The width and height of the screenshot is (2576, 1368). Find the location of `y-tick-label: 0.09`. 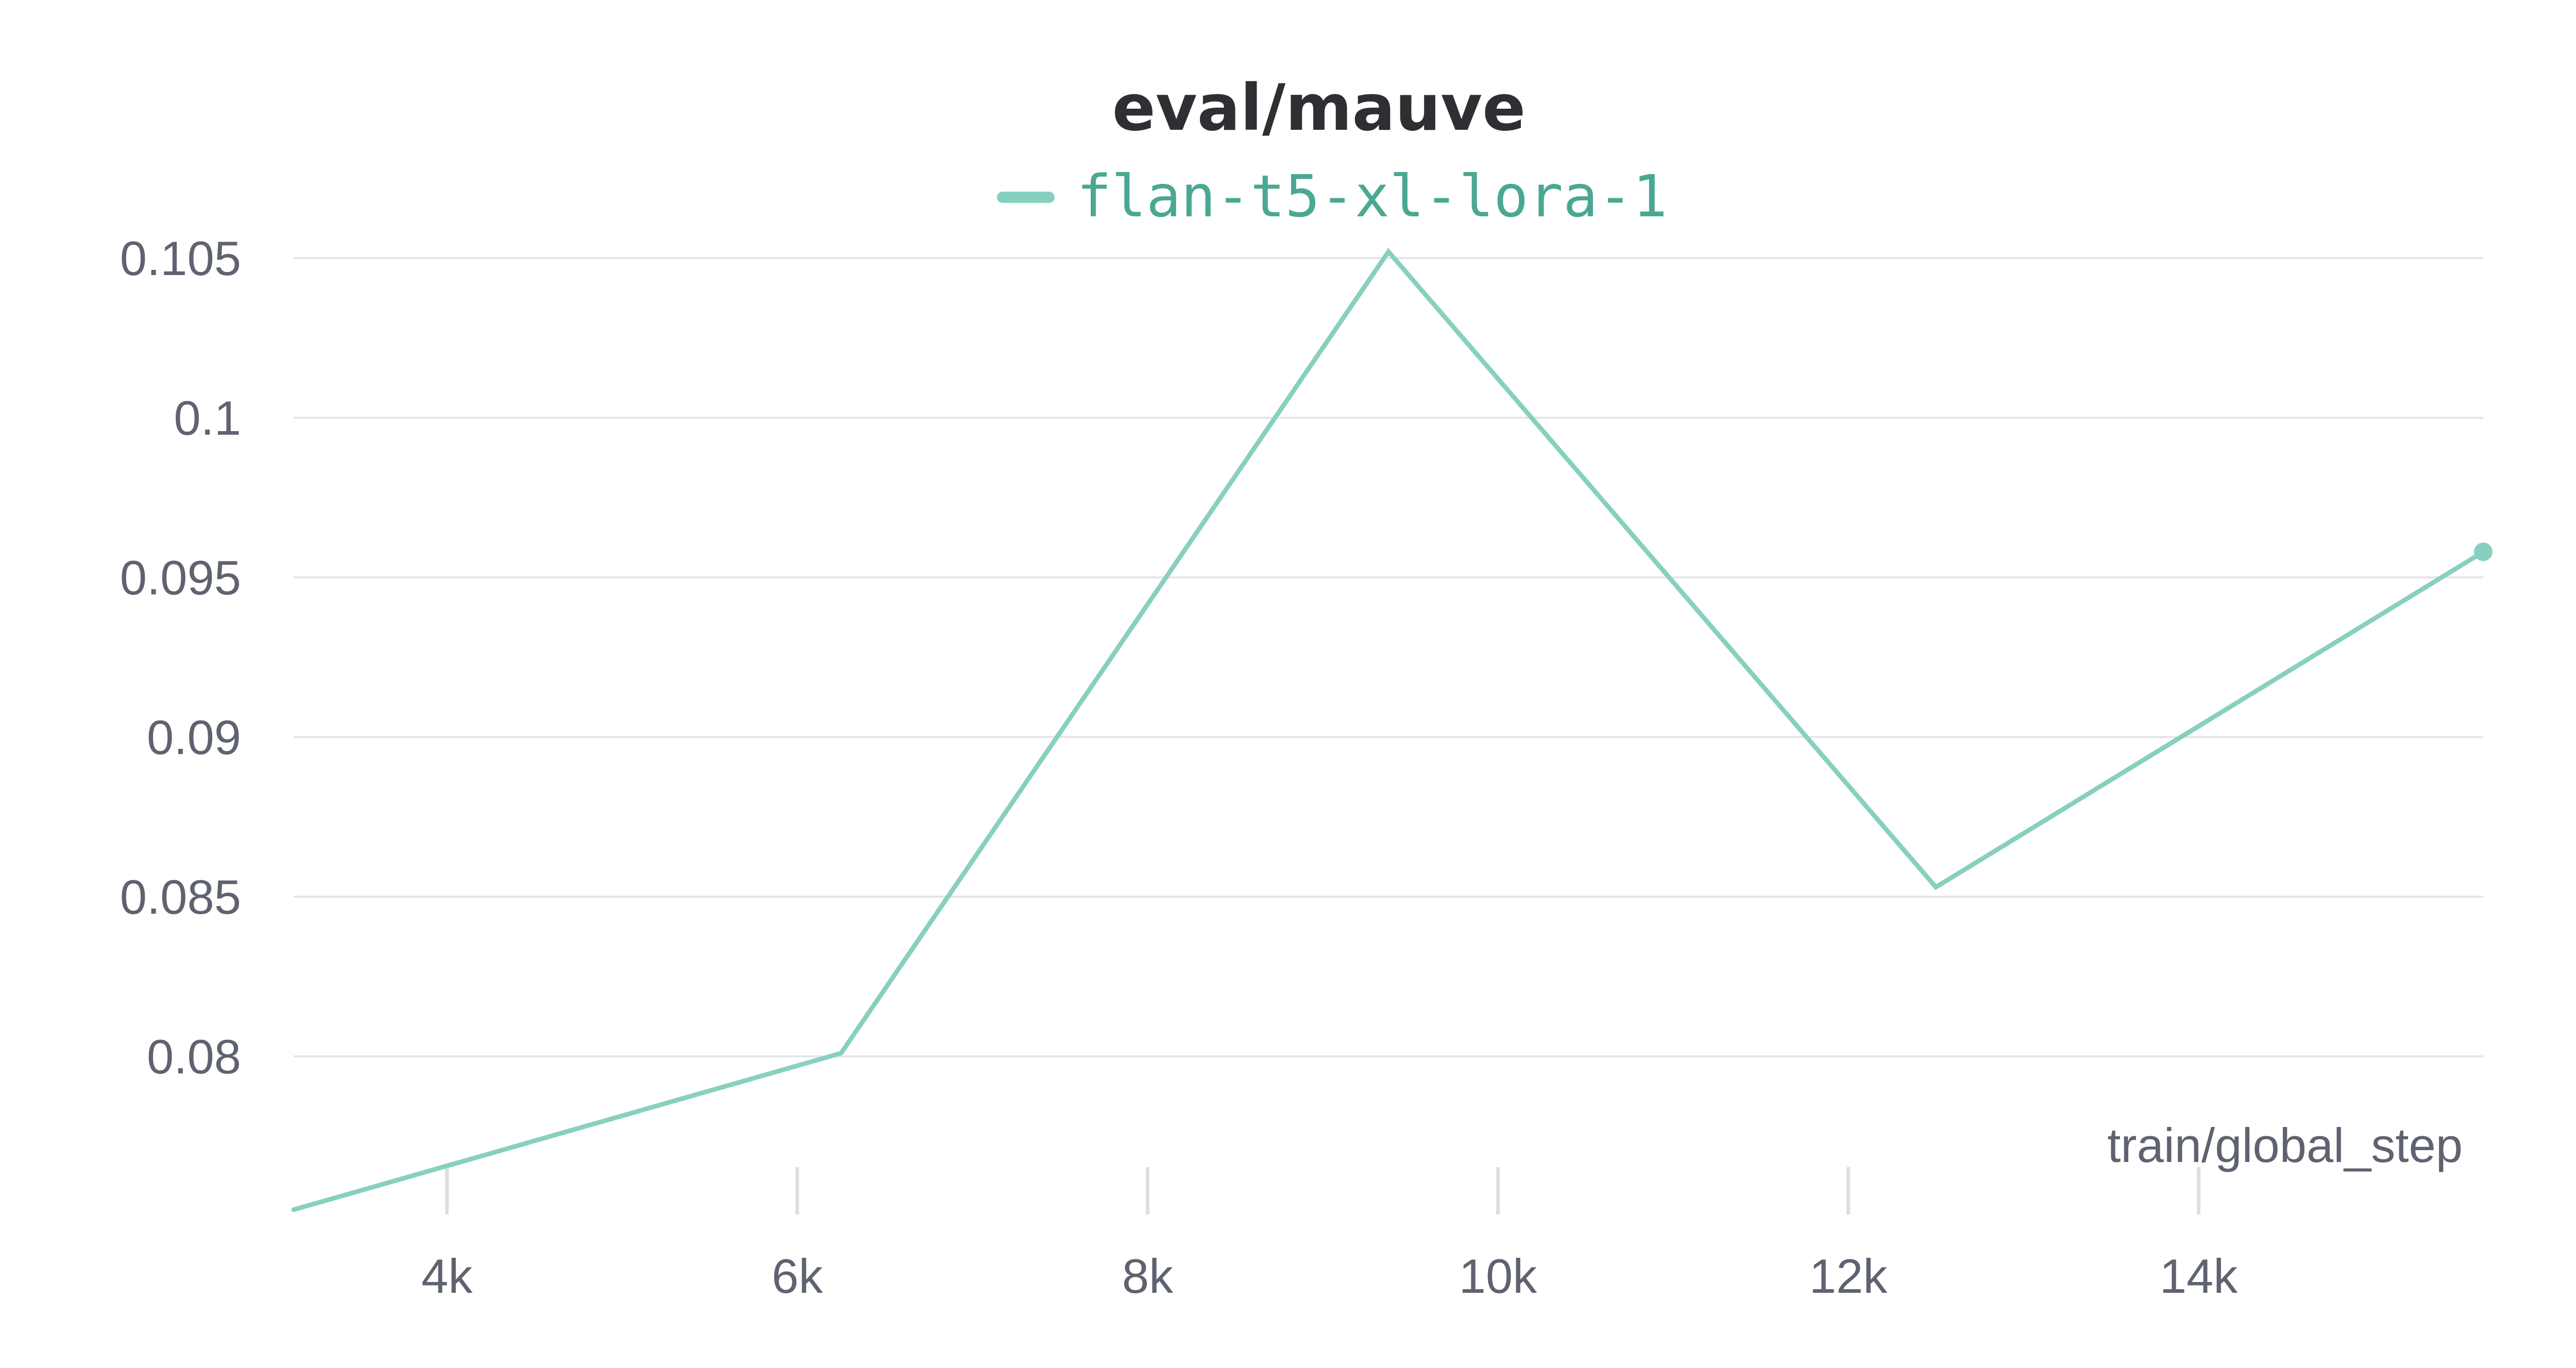

y-tick-label: 0.09 is located at coordinates (194, 737).